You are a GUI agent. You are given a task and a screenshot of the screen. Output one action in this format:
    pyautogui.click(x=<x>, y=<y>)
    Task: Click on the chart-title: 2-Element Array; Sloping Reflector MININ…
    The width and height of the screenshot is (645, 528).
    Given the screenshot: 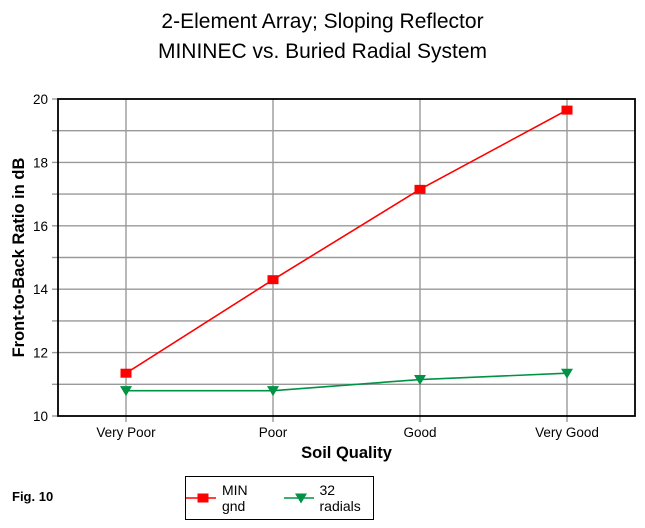 What is the action you would take?
    pyautogui.click(x=322, y=37)
    